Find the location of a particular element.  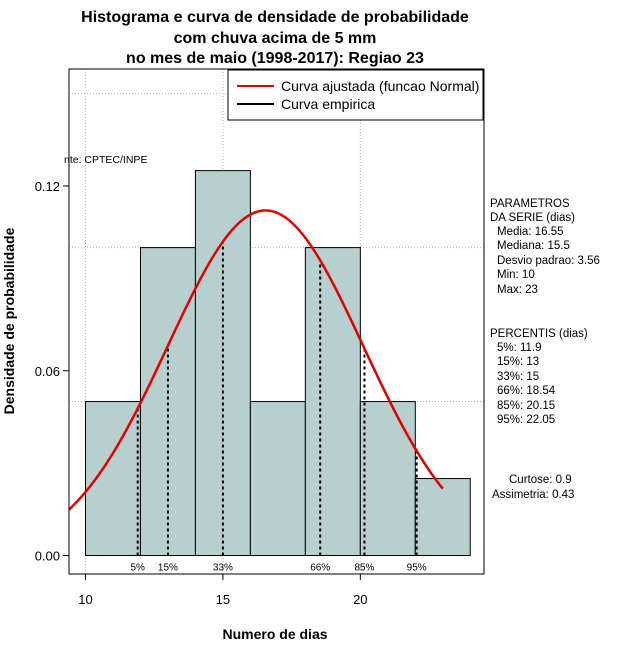

legend-box is located at coordinates (355, 95).